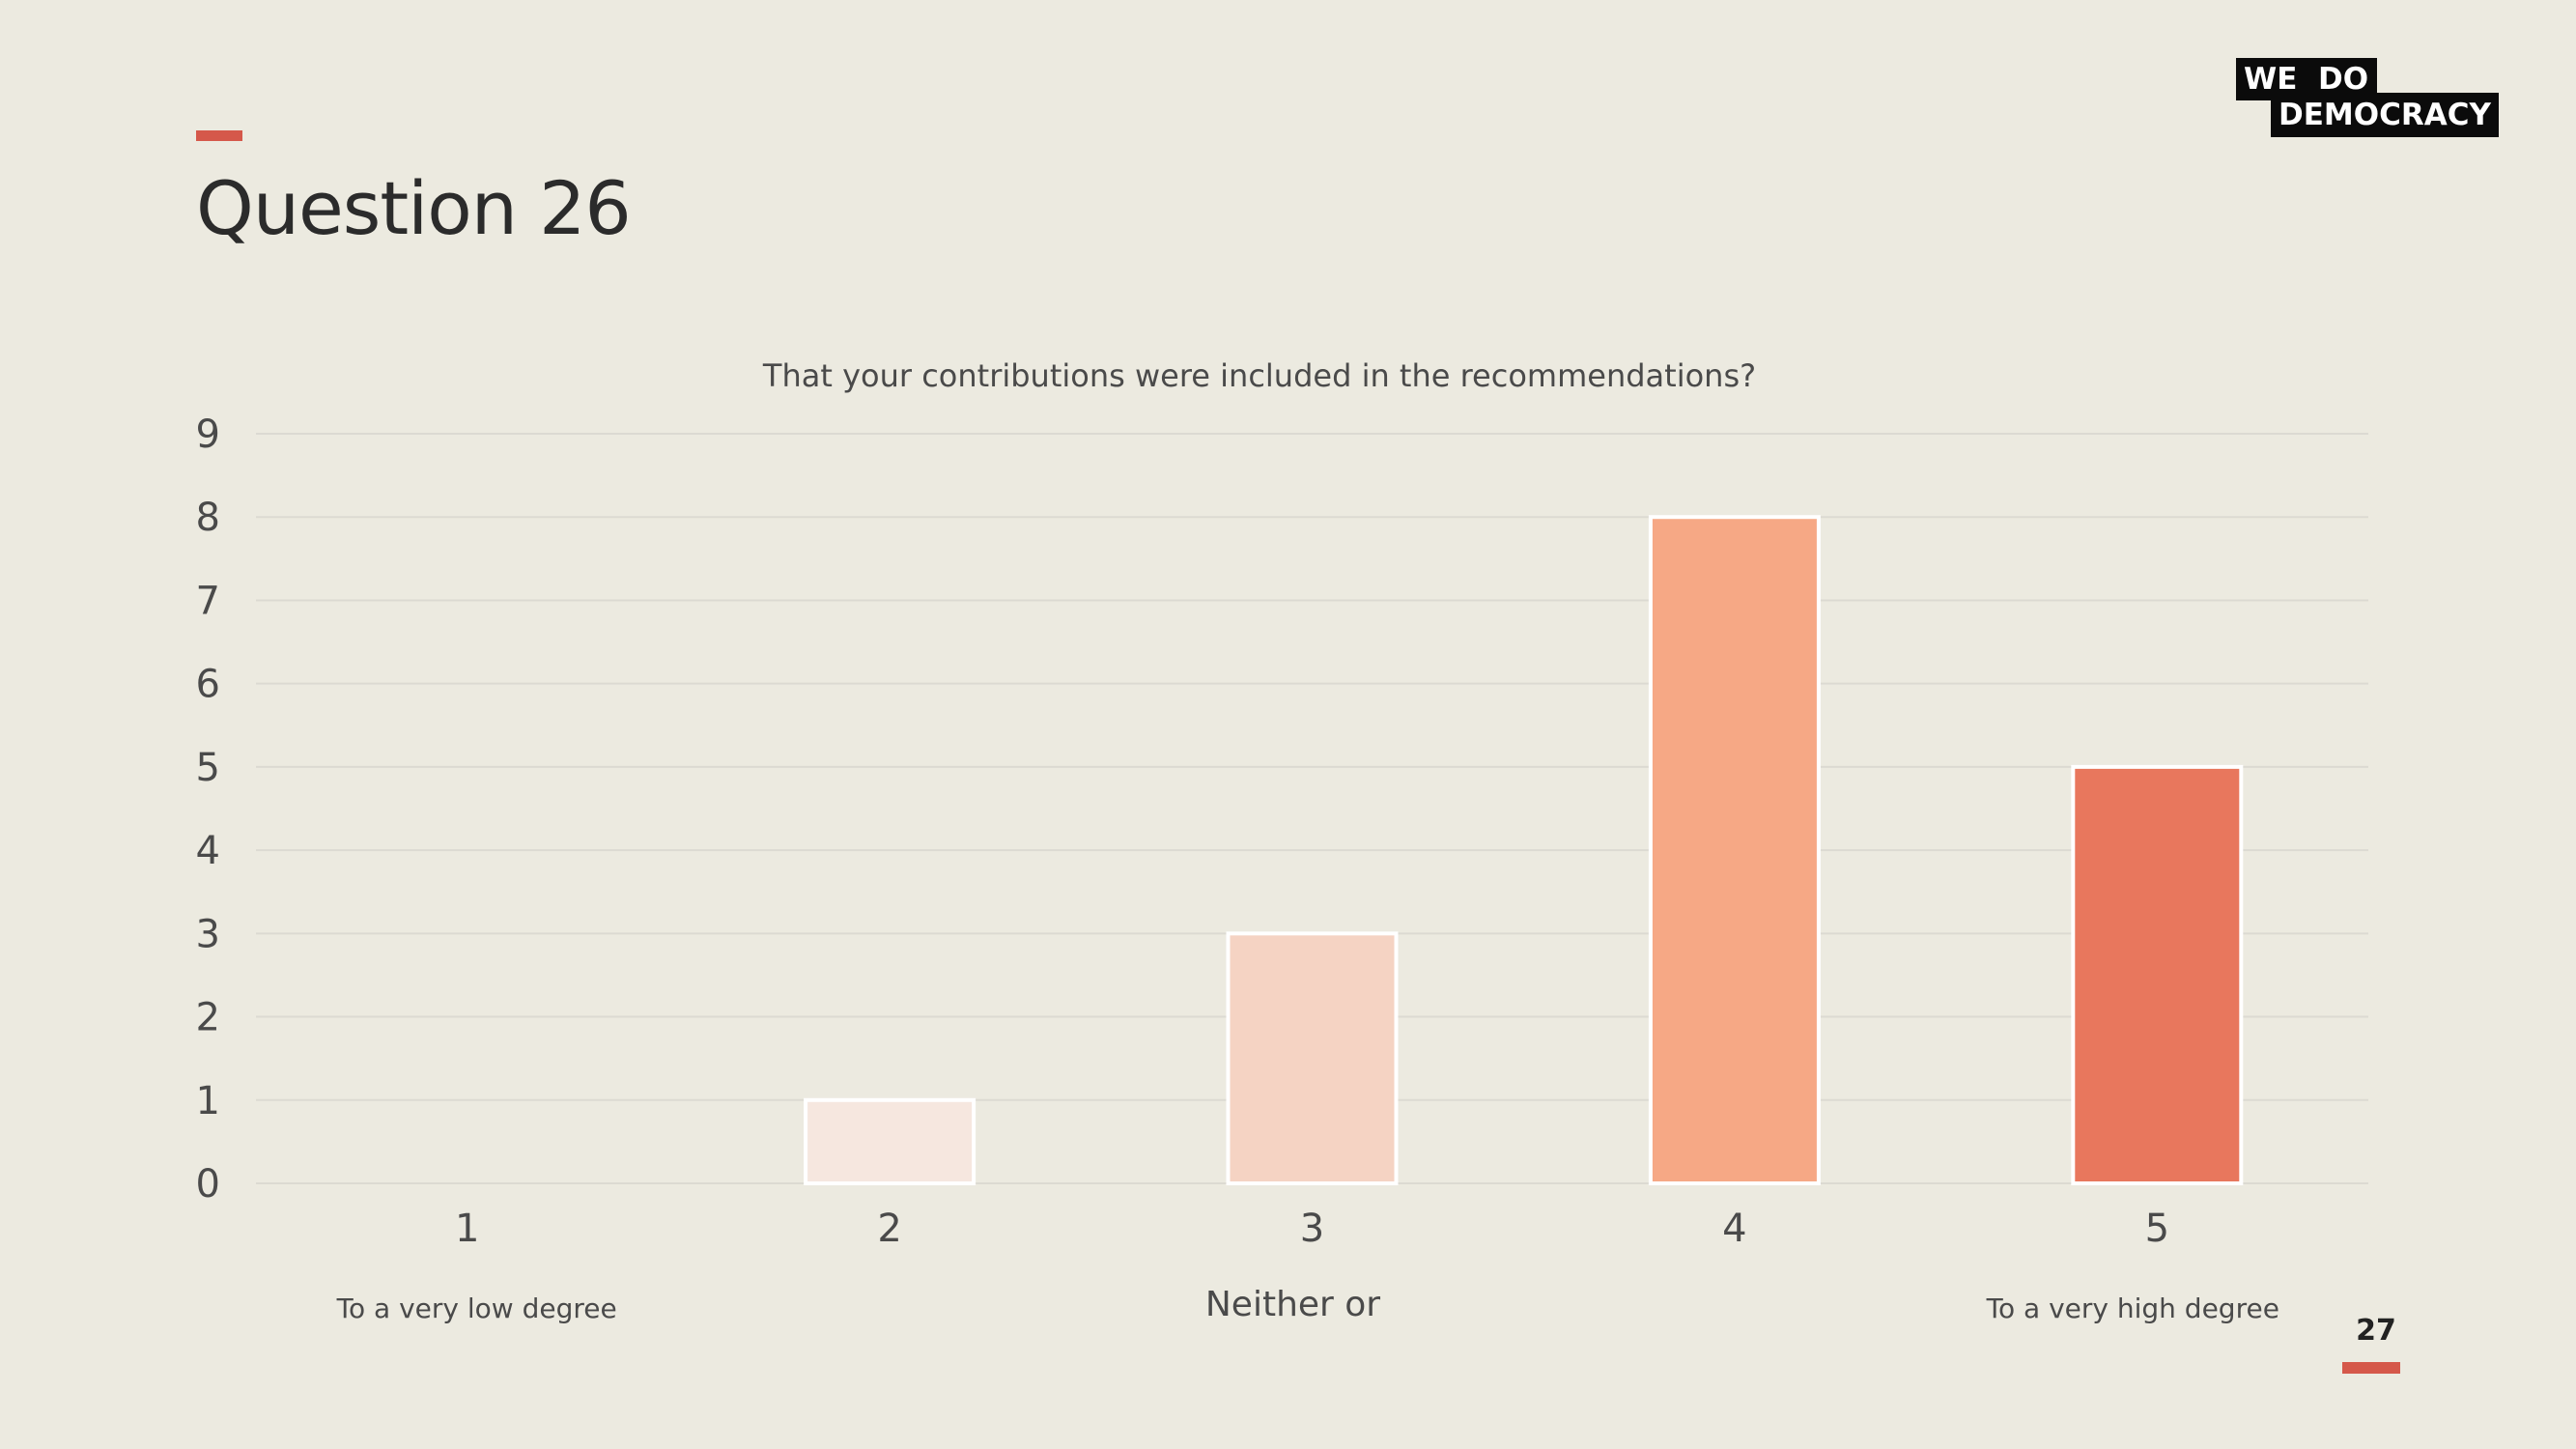 This screenshot has height=1449, width=2576. I want to click on y-tick-label: 7, so click(208, 601).